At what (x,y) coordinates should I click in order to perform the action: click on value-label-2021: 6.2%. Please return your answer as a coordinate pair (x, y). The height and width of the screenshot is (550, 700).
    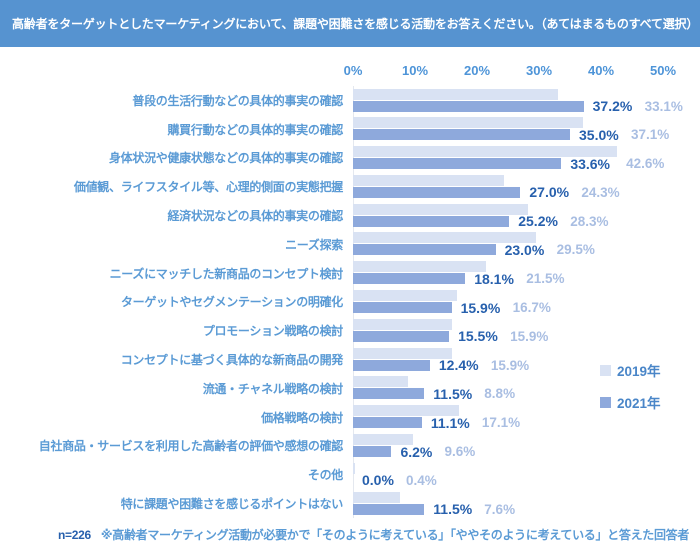
    Looking at the image, I should click on (416, 451).